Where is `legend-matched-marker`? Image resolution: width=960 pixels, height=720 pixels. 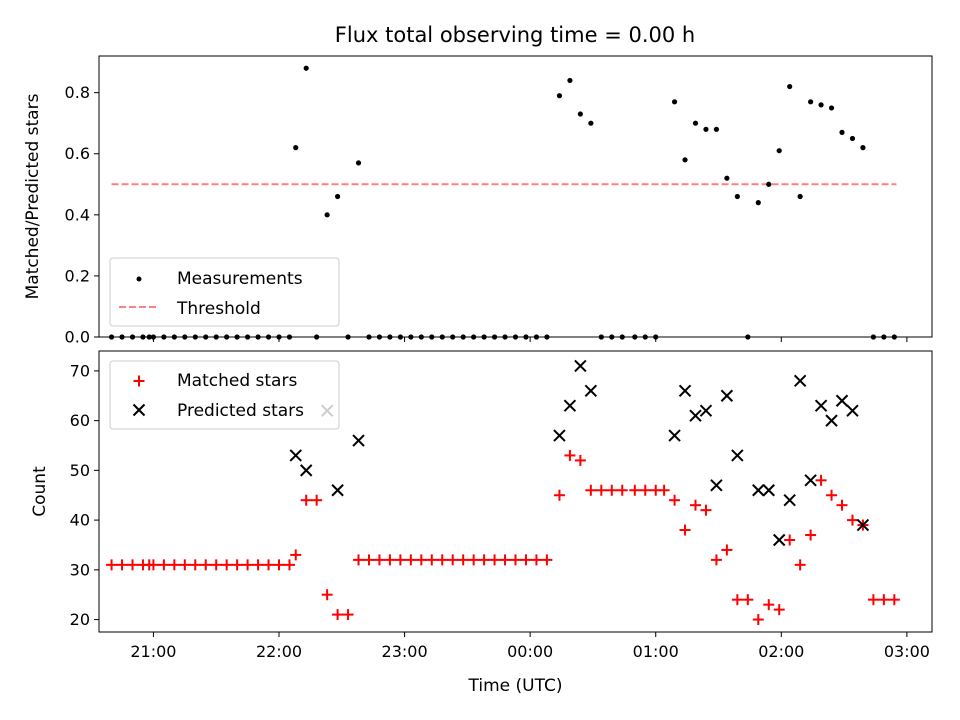 legend-matched-marker is located at coordinates (139, 381).